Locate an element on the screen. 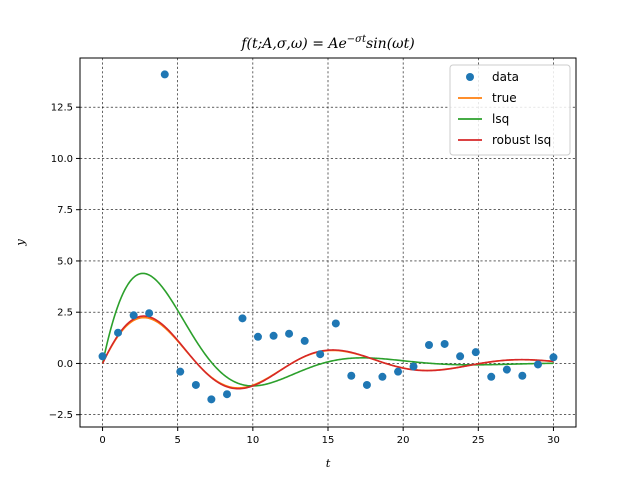 This screenshot has height=480, width=640. x-tick-label: 20 is located at coordinates (403, 440).